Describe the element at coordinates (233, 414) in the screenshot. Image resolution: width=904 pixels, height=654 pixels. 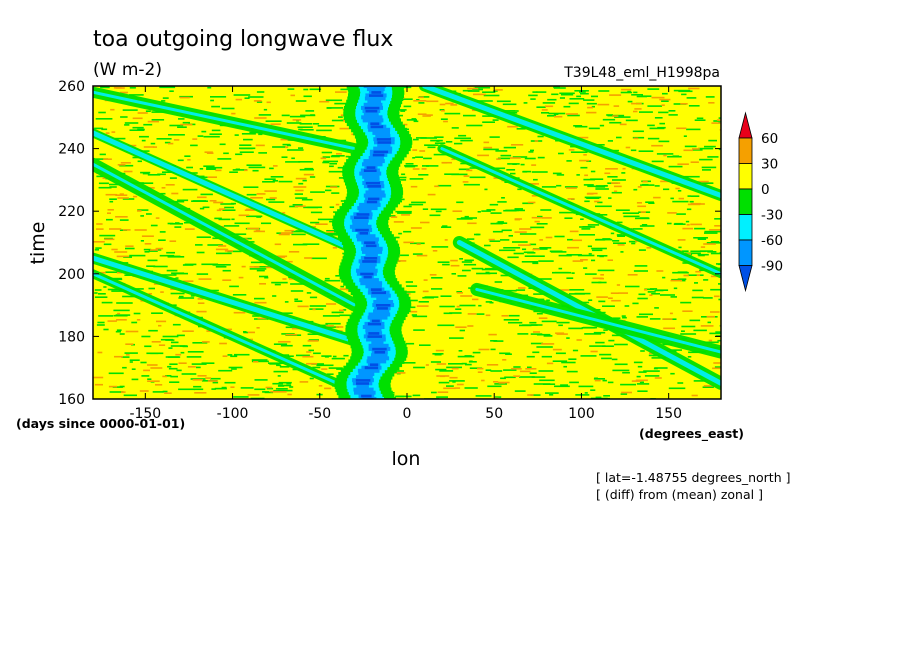
I see `x-tick-label: -100` at that location.